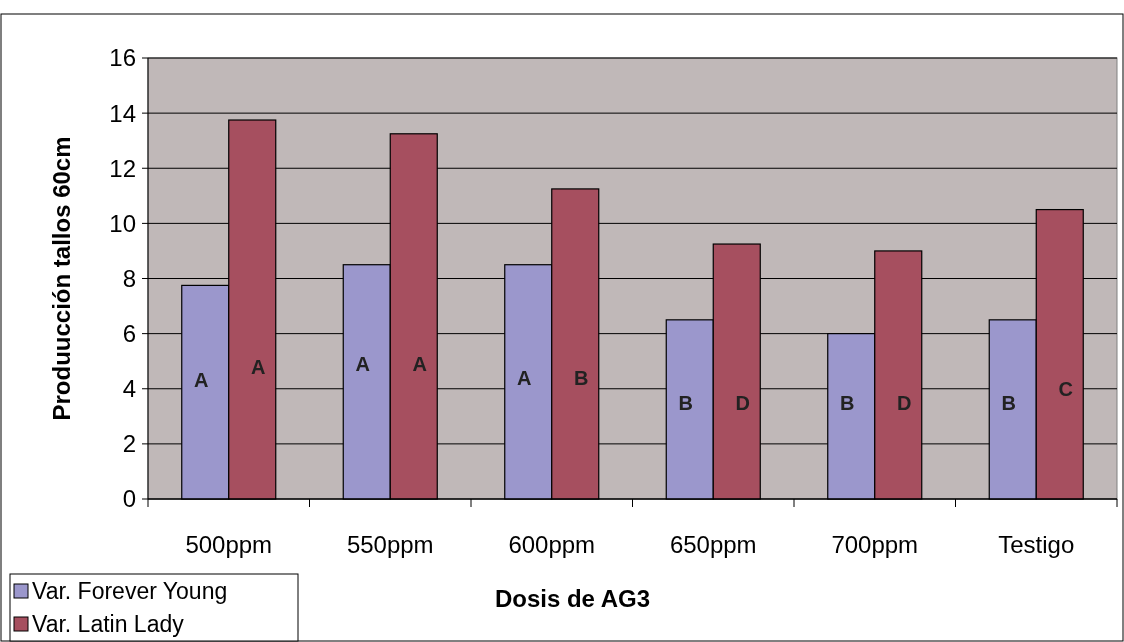 The width and height of the screenshot is (1124, 642). What do you see at coordinates (552, 544) in the screenshot?
I see `x-tick-label: 600ppm` at bounding box center [552, 544].